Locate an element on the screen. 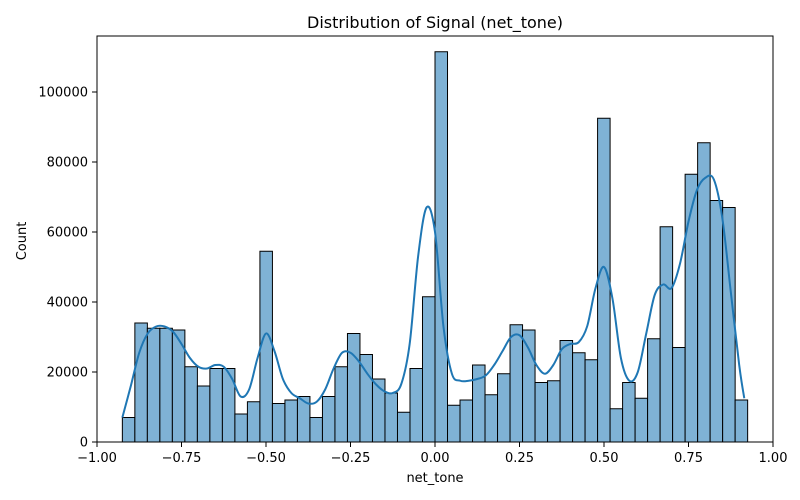 The image size is (800, 500). x-axis-label: net_tone is located at coordinates (434, 478).